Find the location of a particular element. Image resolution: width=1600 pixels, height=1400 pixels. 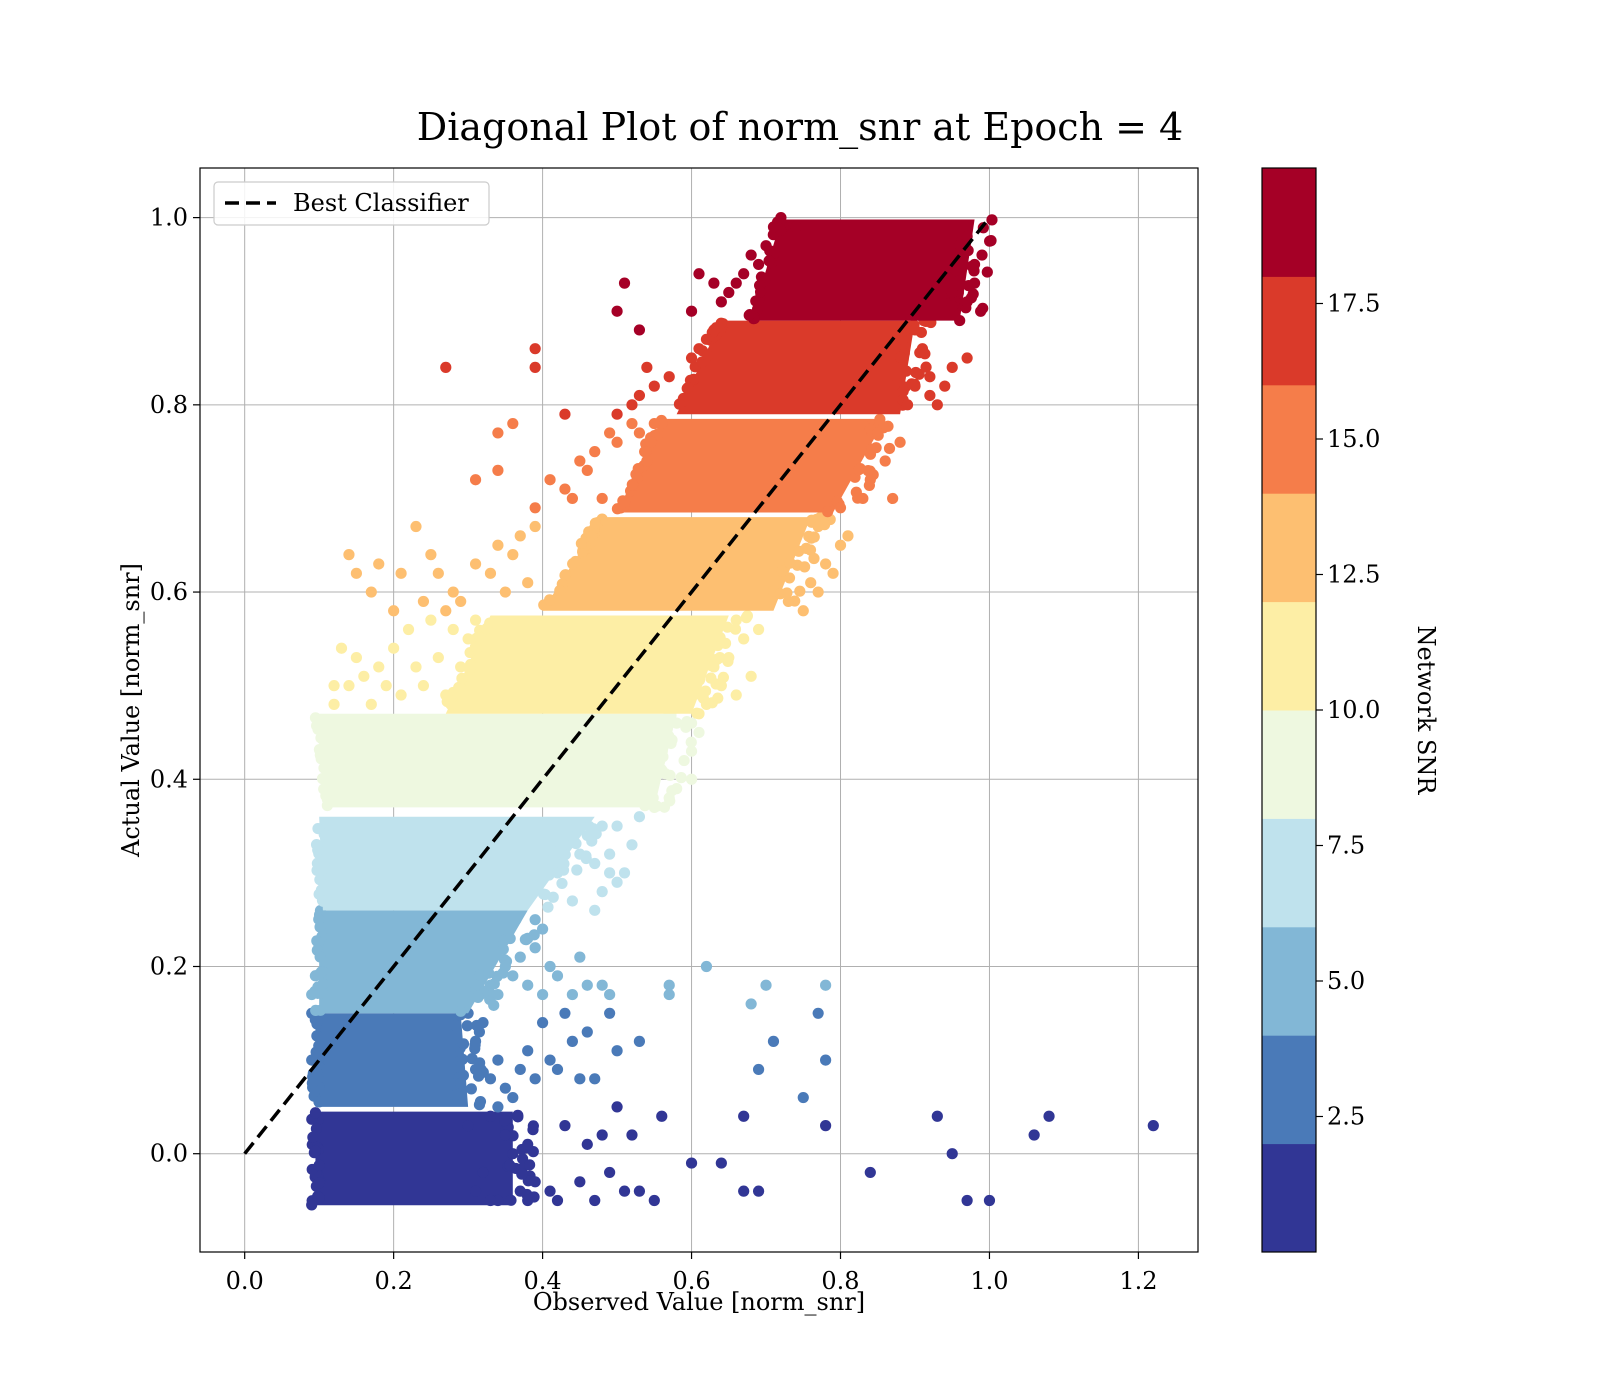

x-axis-label: Observed Value [norm_snr] is located at coordinates (699, 1302).